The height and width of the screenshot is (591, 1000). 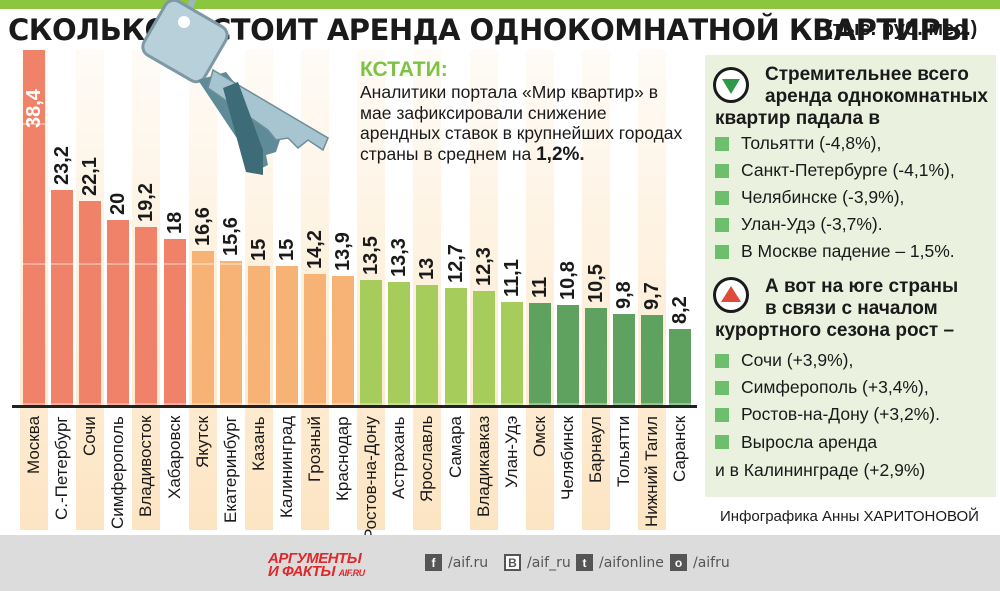 What do you see at coordinates (652, 296) in the screenshot?
I see `bar-value-label: 9,7` at bounding box center [652, 296].